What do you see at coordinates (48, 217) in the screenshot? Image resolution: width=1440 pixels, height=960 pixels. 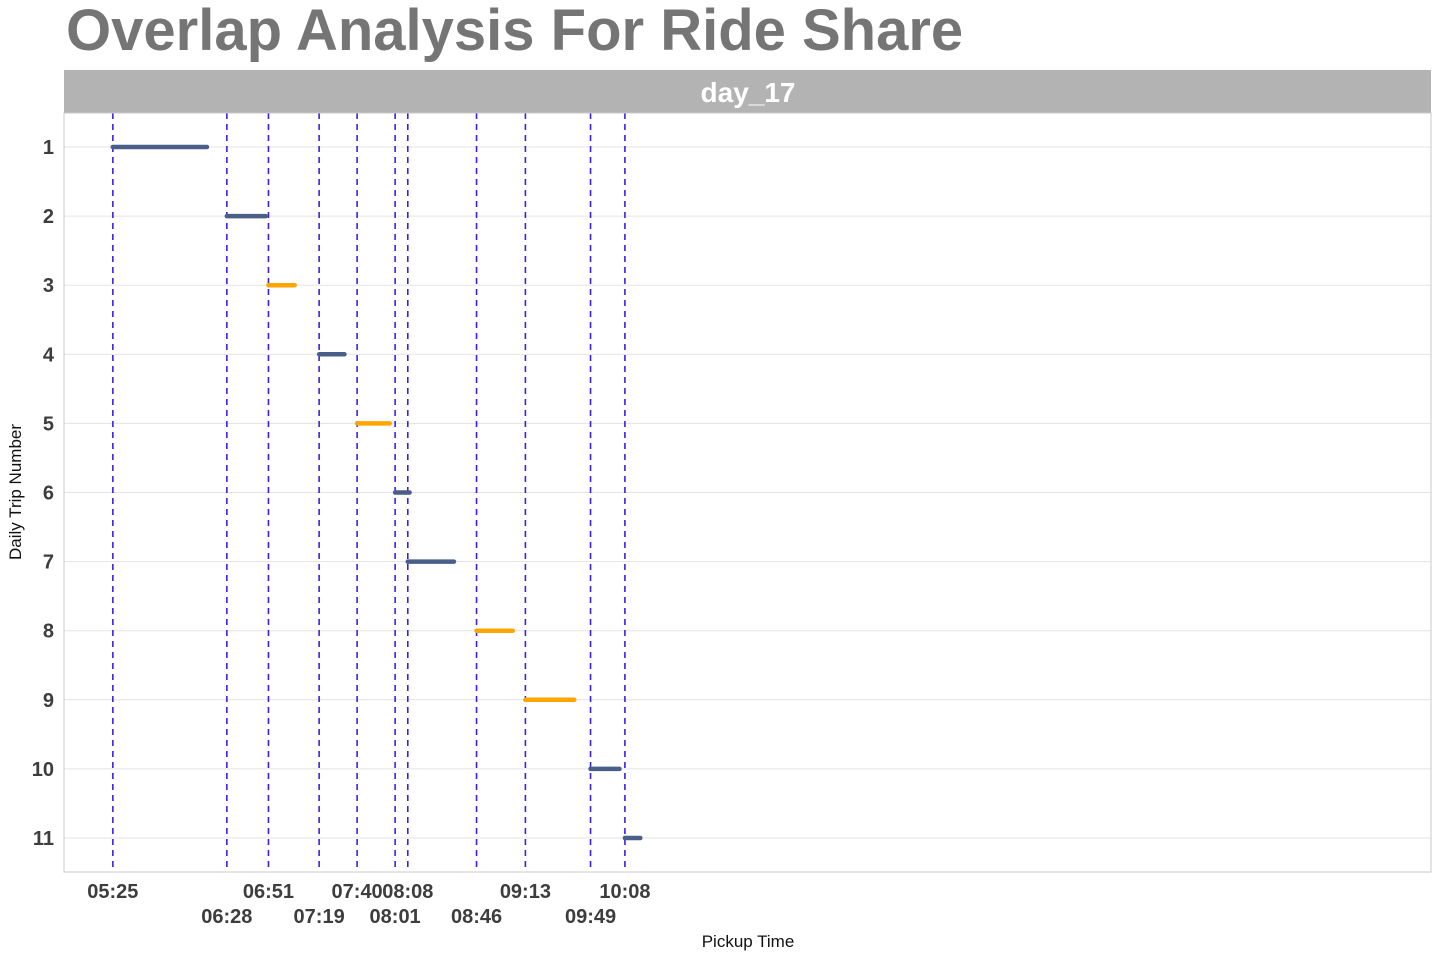 I see `y-tick-label: 2` at bounding box center [48, 217].